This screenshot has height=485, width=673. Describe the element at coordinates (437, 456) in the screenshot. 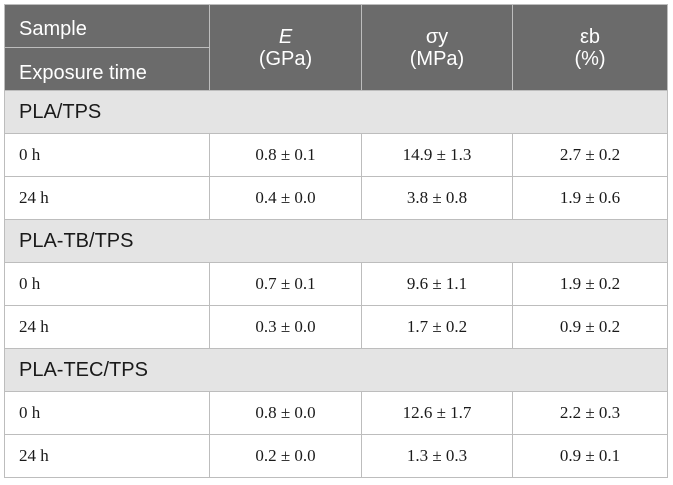

I see `cell-sy: 1.3 ± 0.3` at that location.